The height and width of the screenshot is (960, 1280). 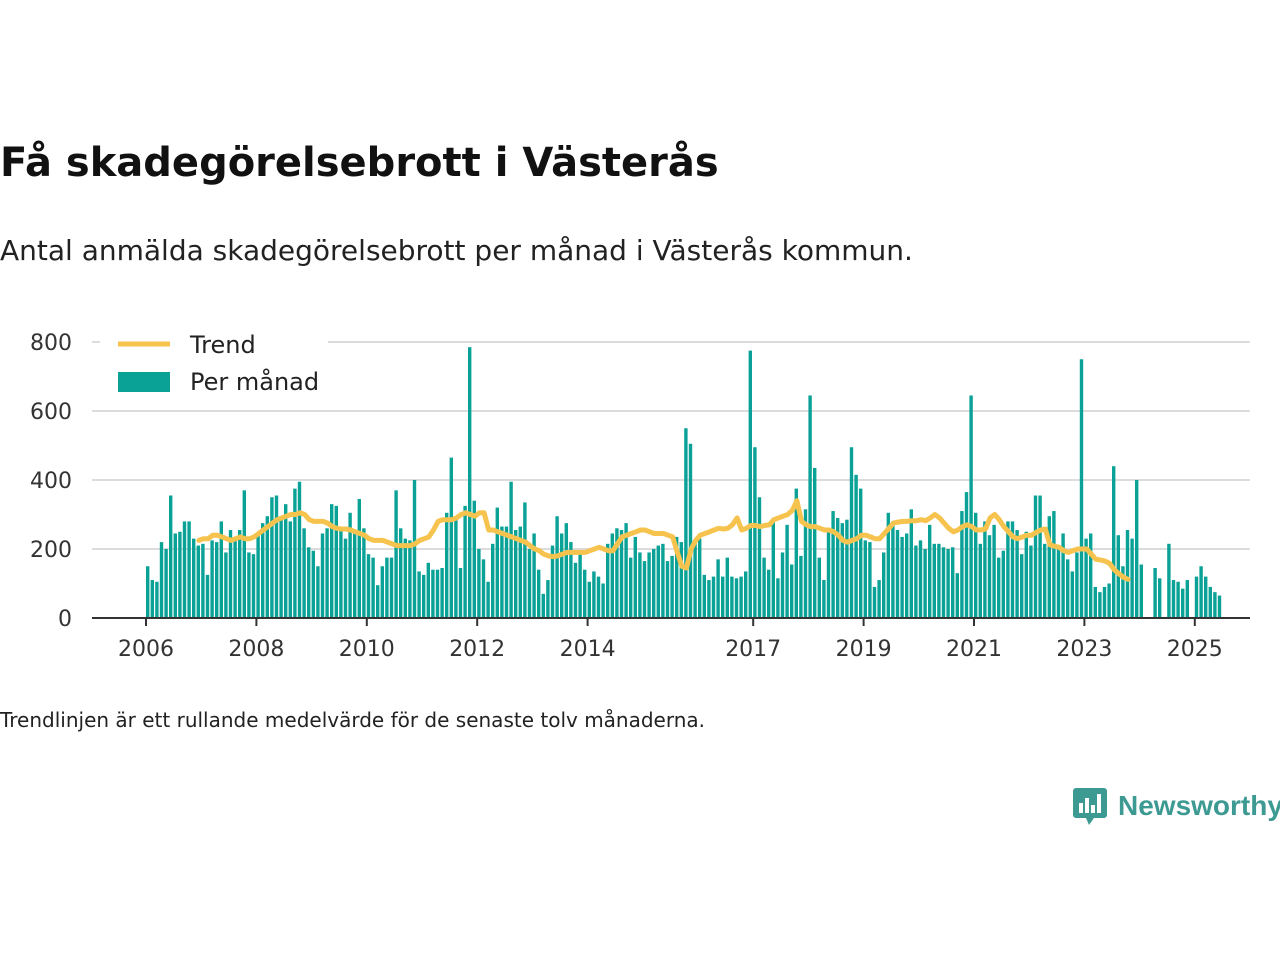 I want to click on y-tick-labels: 0 200 400 600 800, so click(x=51, y=481).